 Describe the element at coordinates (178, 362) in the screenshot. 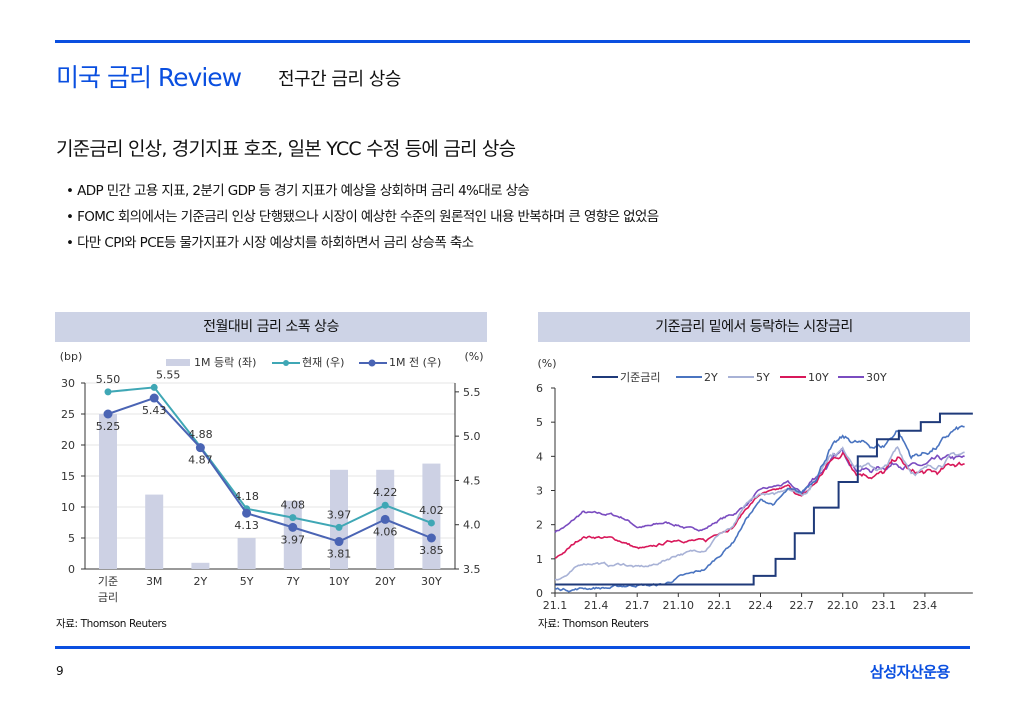

I see `legend-swatch-bar` at that location.